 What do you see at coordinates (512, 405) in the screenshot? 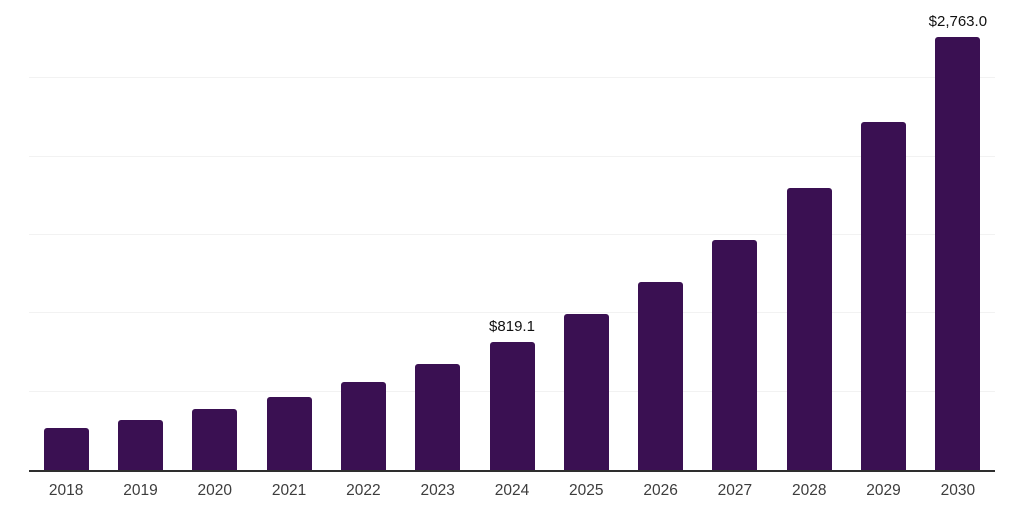
I see `bar-2024` at bounding box center [512, 405].